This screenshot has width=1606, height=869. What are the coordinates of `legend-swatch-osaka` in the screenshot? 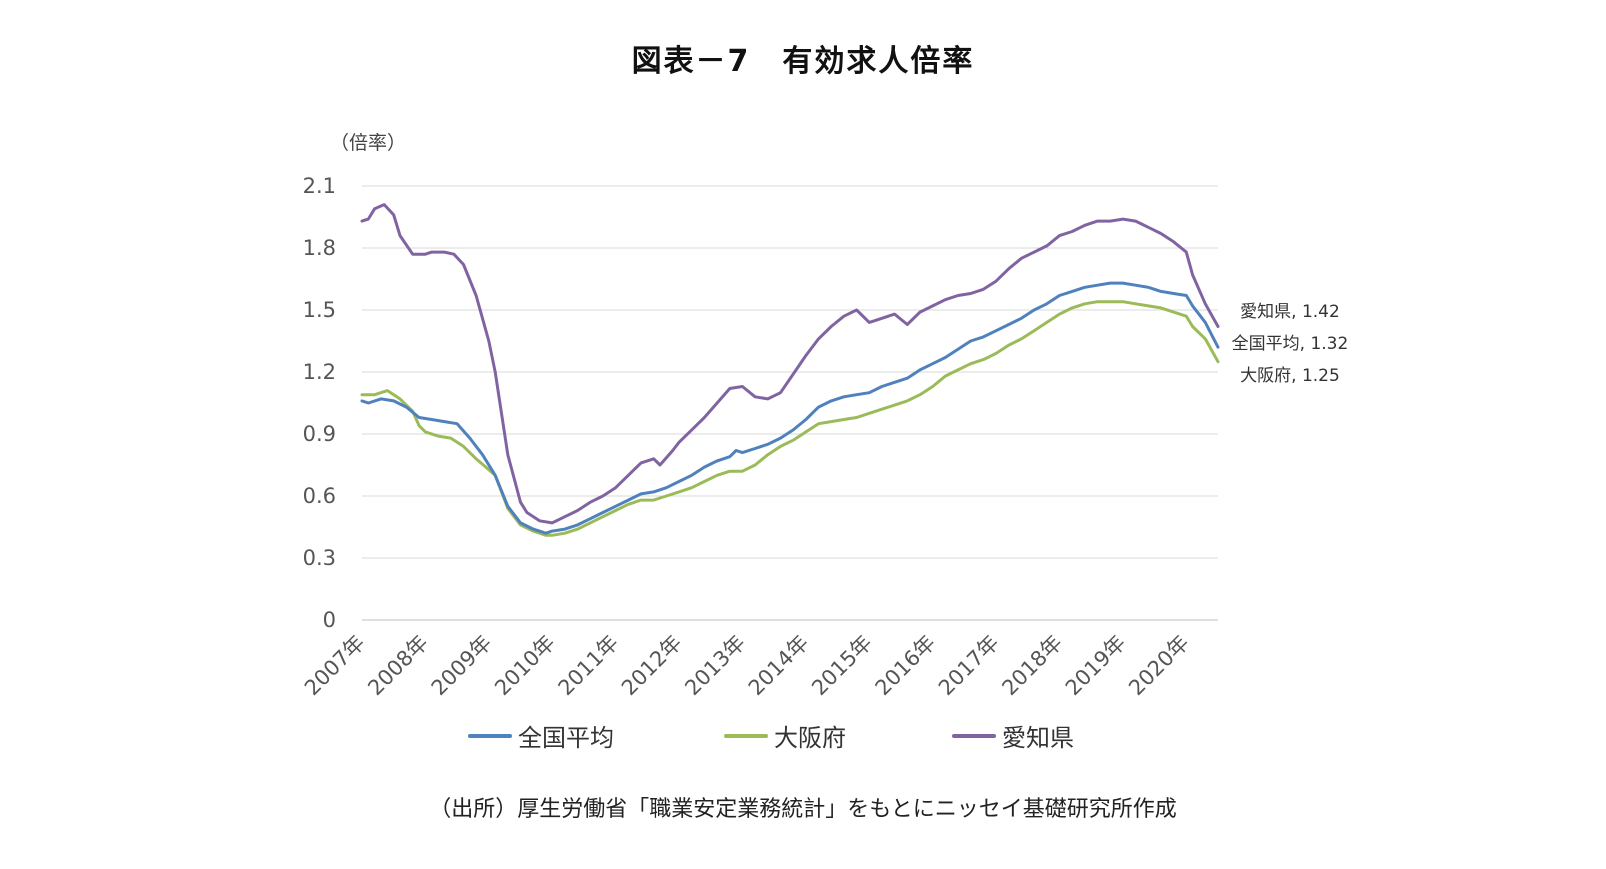 It's located at (746, 735).